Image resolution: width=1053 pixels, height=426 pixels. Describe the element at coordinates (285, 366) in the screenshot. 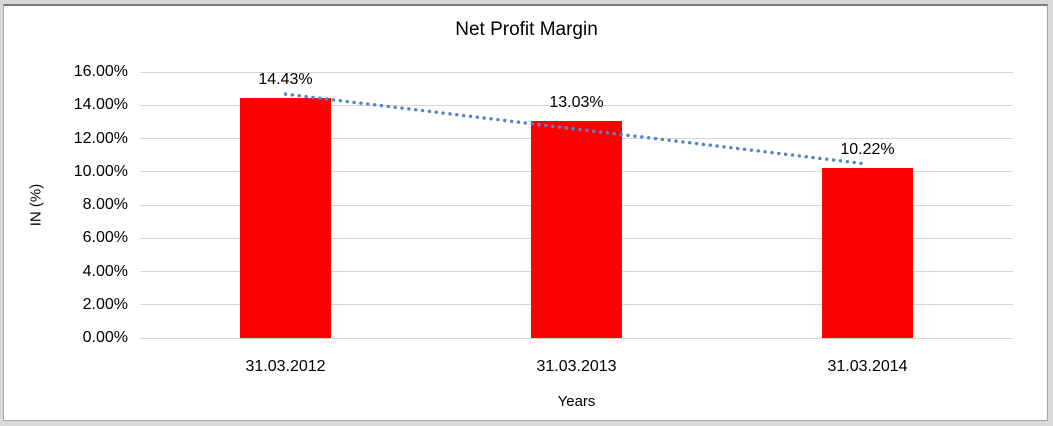

I see `x-tick-label: 31.03.2012` at that location.